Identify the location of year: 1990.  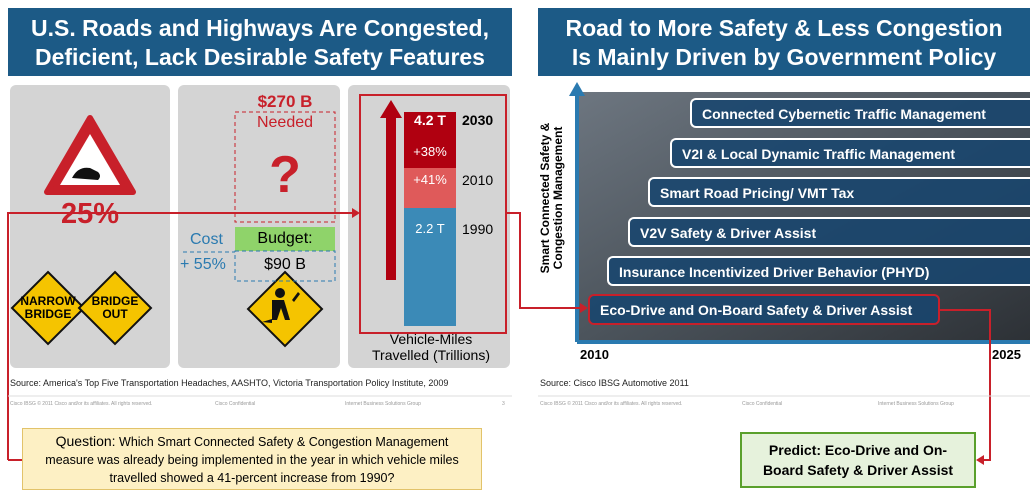
(478, 229).